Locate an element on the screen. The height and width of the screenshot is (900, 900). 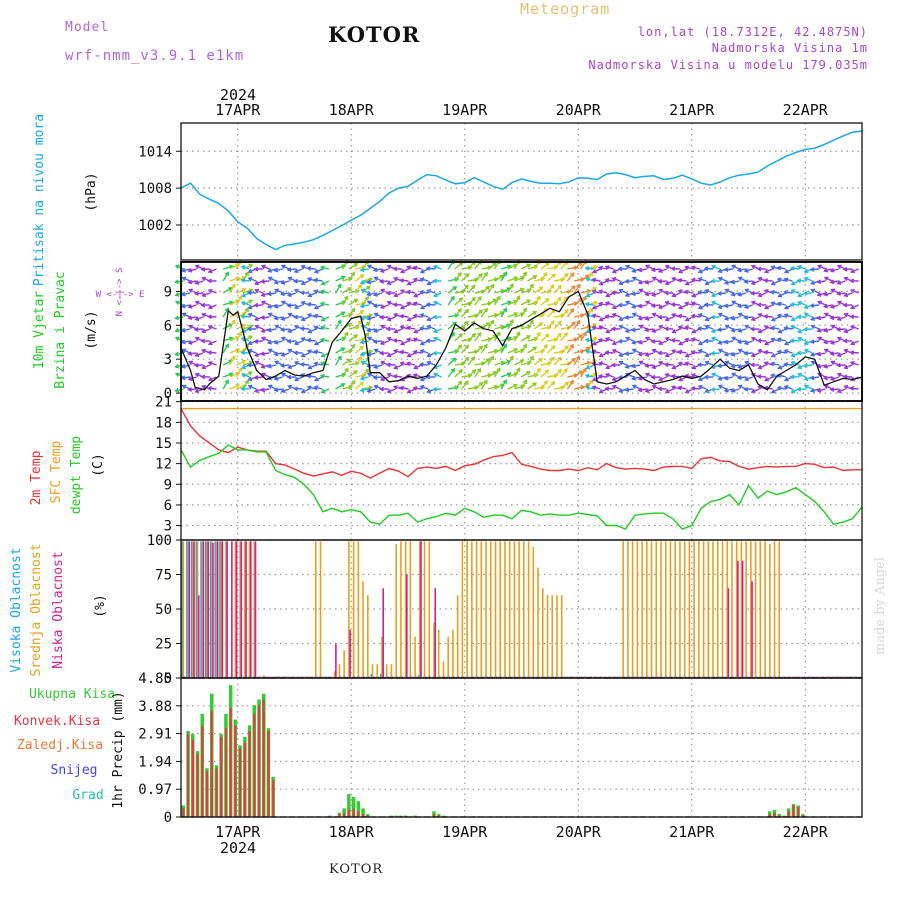
y-tick-label: 1002 is located at coordinates (155, 226).